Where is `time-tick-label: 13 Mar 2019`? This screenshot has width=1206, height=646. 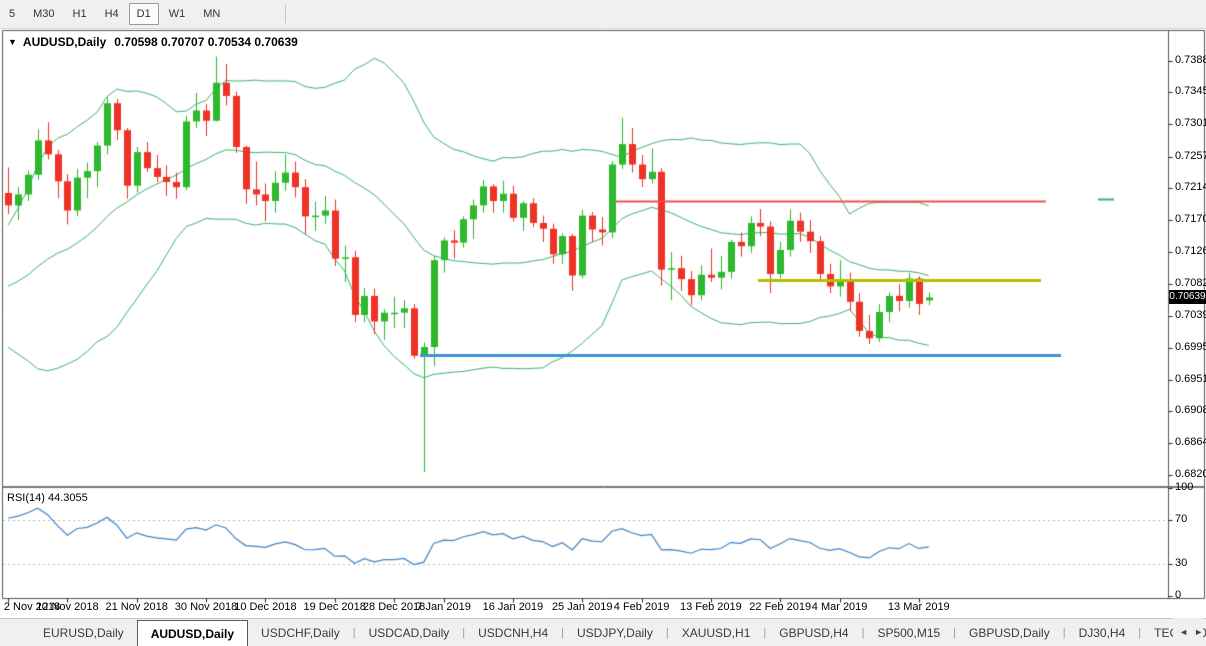 time-tick-label: 13 Mar 2019 is located at coordinates (918, 607).